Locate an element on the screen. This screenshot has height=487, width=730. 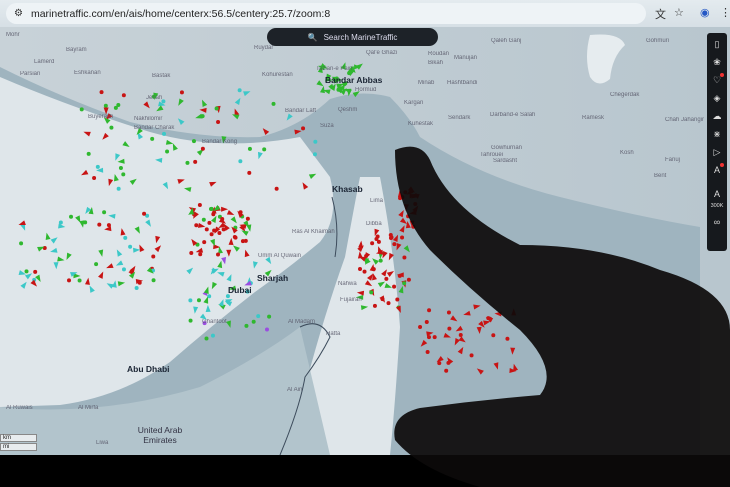
filters-icon: ❀ is located at coordinates (717, 61).